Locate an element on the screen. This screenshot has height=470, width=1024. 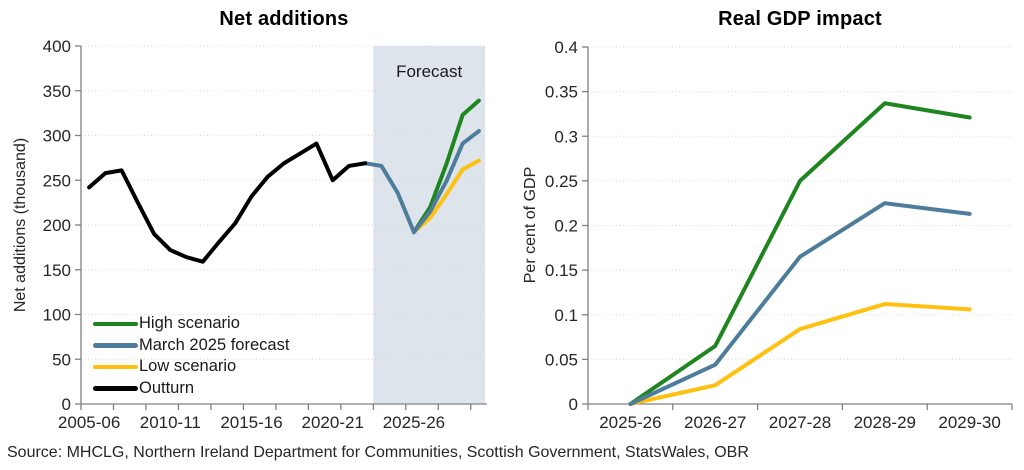
y-tick-label: 100 is located at coordinates (57, 315).